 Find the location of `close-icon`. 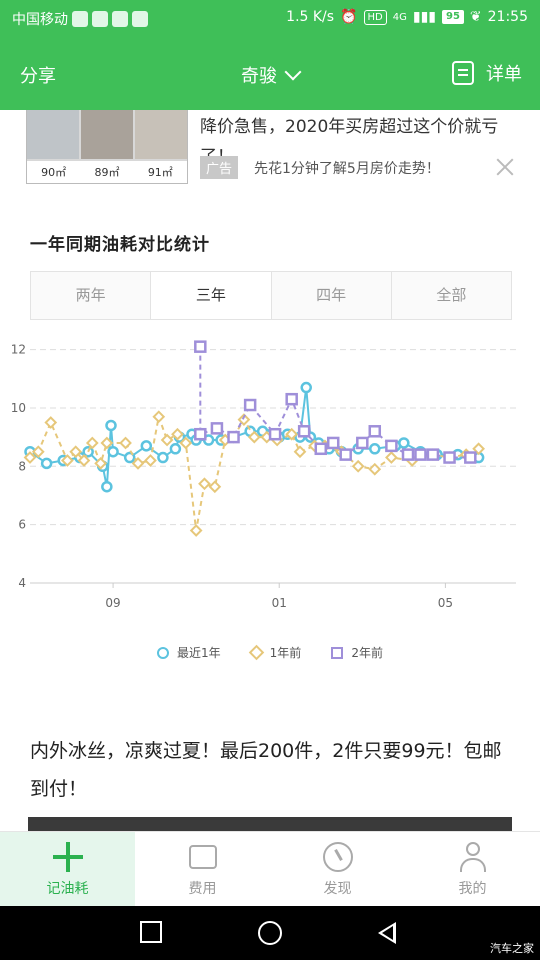

close-icon is located at coordinates (505, 167).